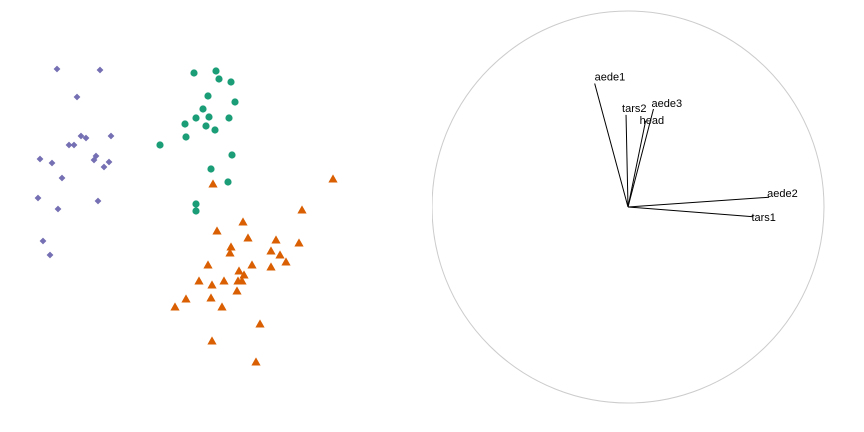 The image size is (864, 432). I want to click on variable-arrows: aede1 tars2 aede3 head aede2 tars1, so click(696, 148).